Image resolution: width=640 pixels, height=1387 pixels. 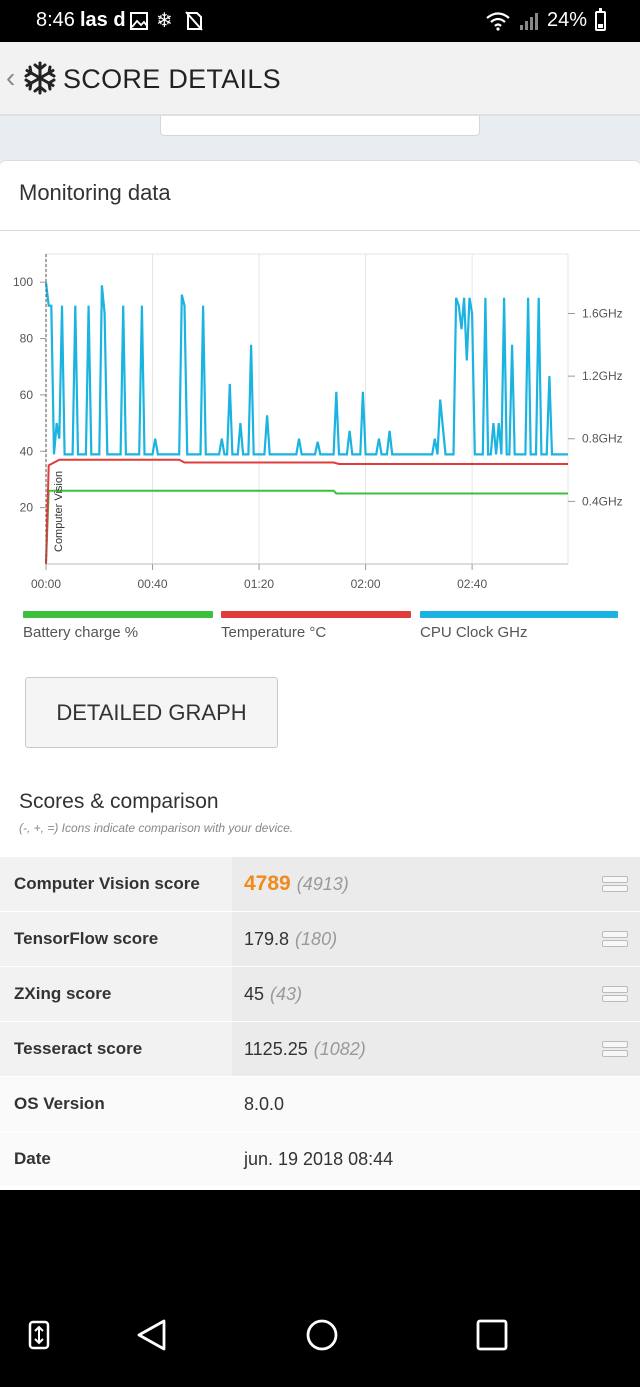 I want to click on row-label: Date, so click(x=116, y=1159).